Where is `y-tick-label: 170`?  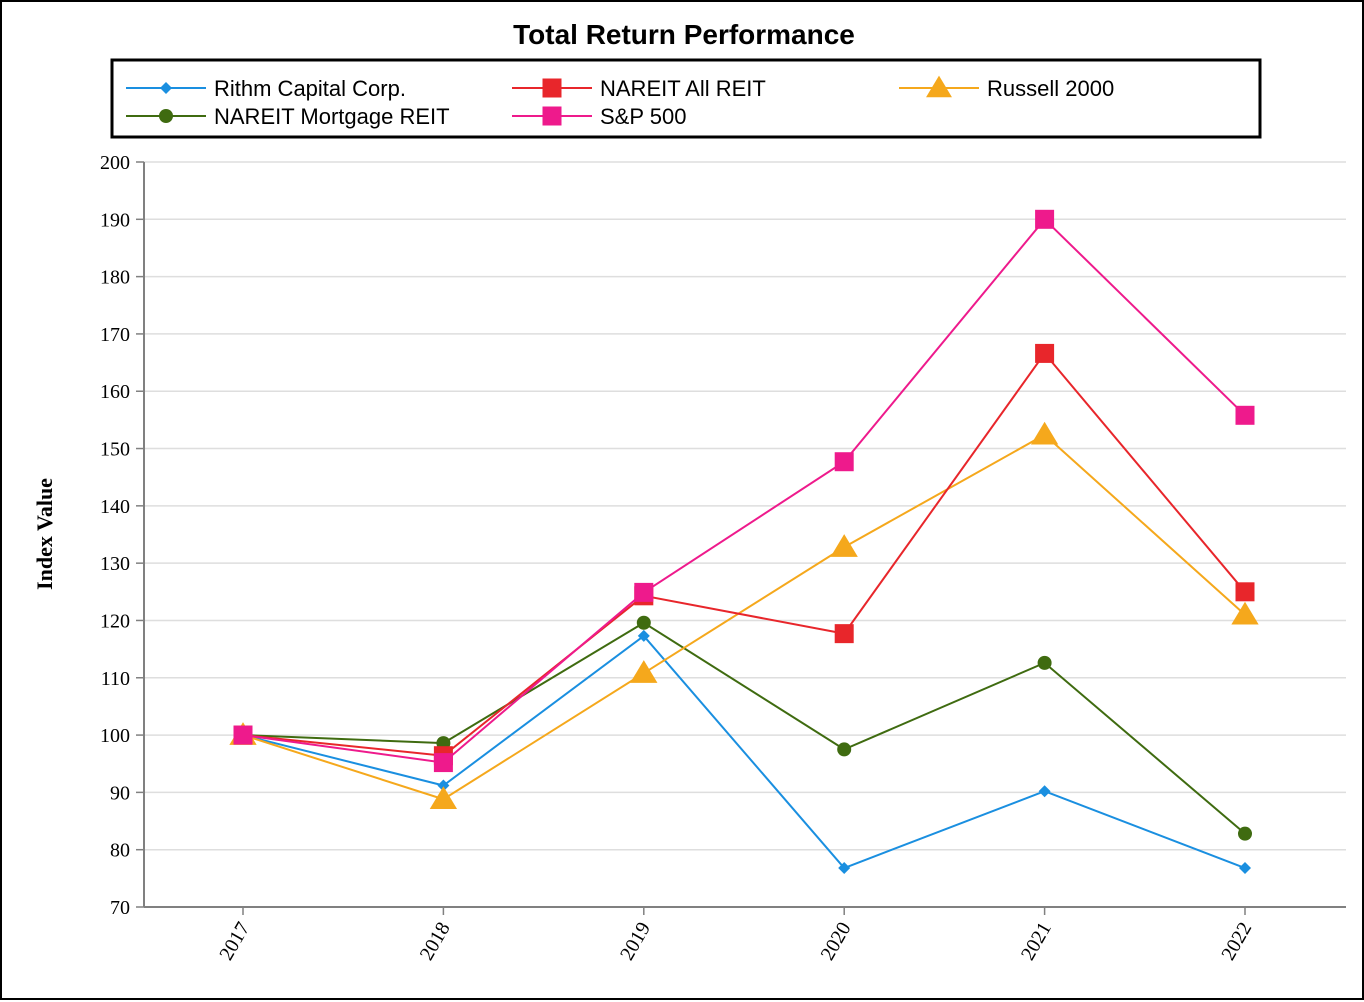
y-tick-label: 170 is located at coordinates (115, 335).